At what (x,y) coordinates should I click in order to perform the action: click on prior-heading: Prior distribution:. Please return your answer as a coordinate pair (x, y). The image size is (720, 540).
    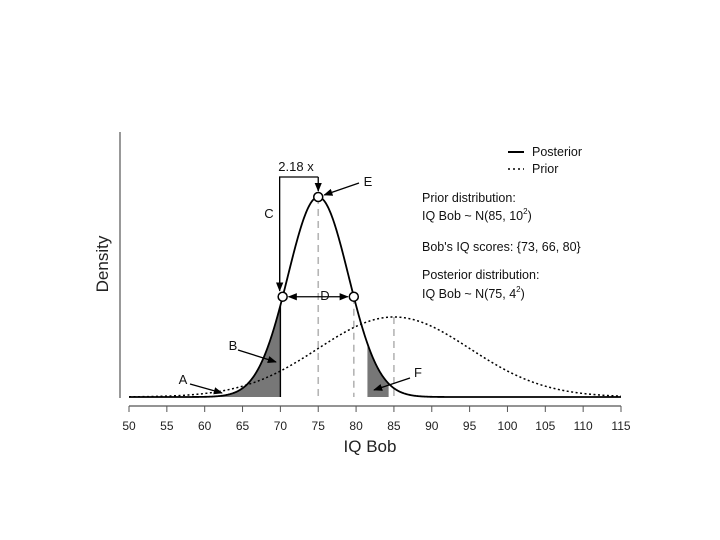
    Looking at the image, I should click on (469, 198).